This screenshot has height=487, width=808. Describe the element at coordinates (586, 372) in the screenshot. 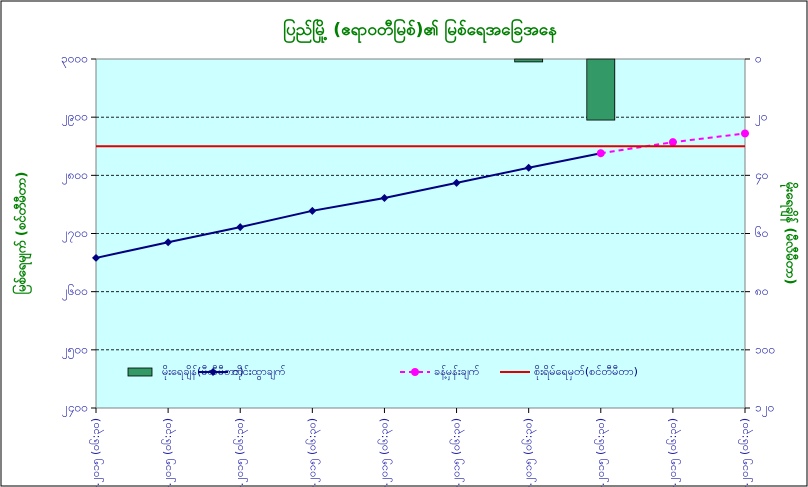

I see `legend-label: စိုးရိမ်ရေမှတ်(စင်တီမီတာ)` at that location.